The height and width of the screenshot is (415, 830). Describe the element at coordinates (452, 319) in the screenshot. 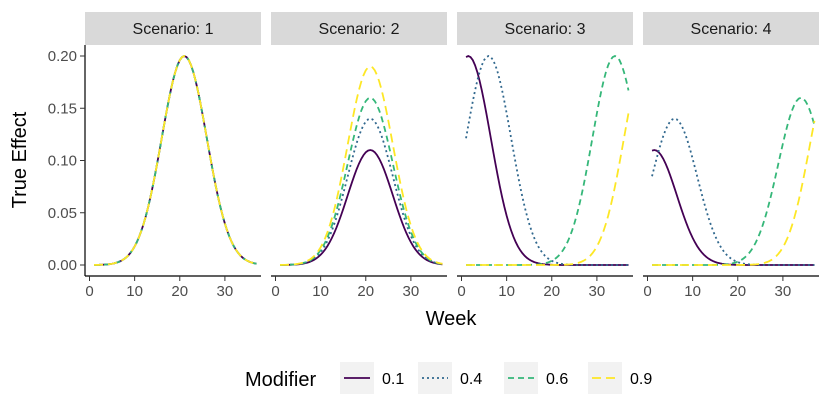

I see `x-axis-title: Week` at that location.